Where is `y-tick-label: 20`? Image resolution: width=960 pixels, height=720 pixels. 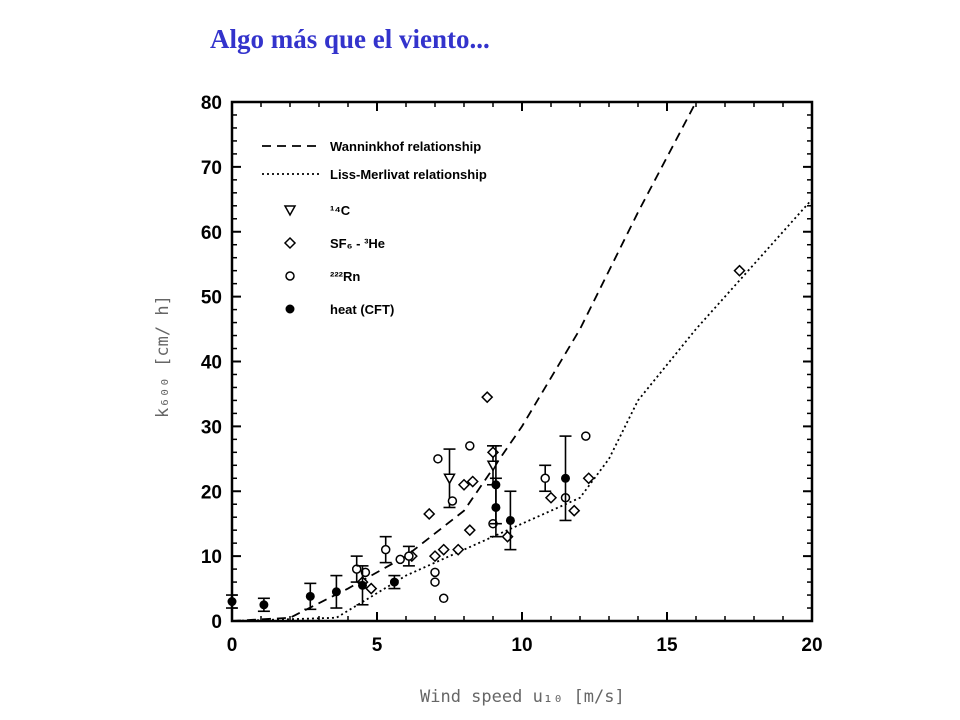 y-tick-label: 20 is located at coordinates (211, 492).